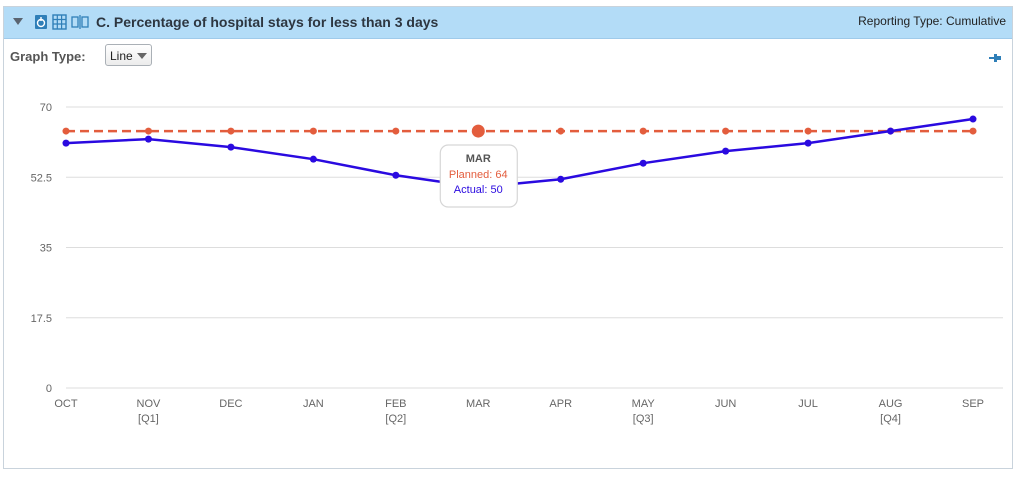  What do you see at coordinates (891, 404) in the screenshot?
I see `x-tick-label: AUG` at bounding box center [891, 404].